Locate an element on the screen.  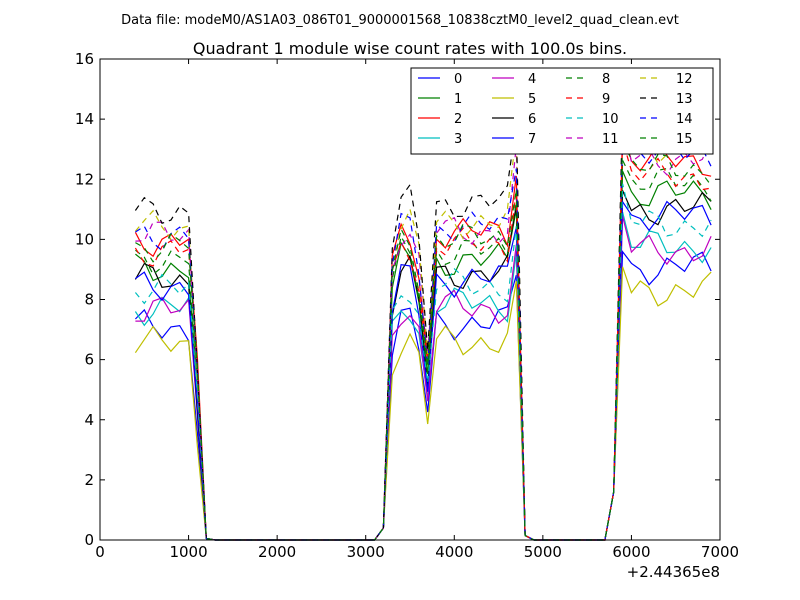
x-tick-label: 4000 is located at coordinates (454, 552).